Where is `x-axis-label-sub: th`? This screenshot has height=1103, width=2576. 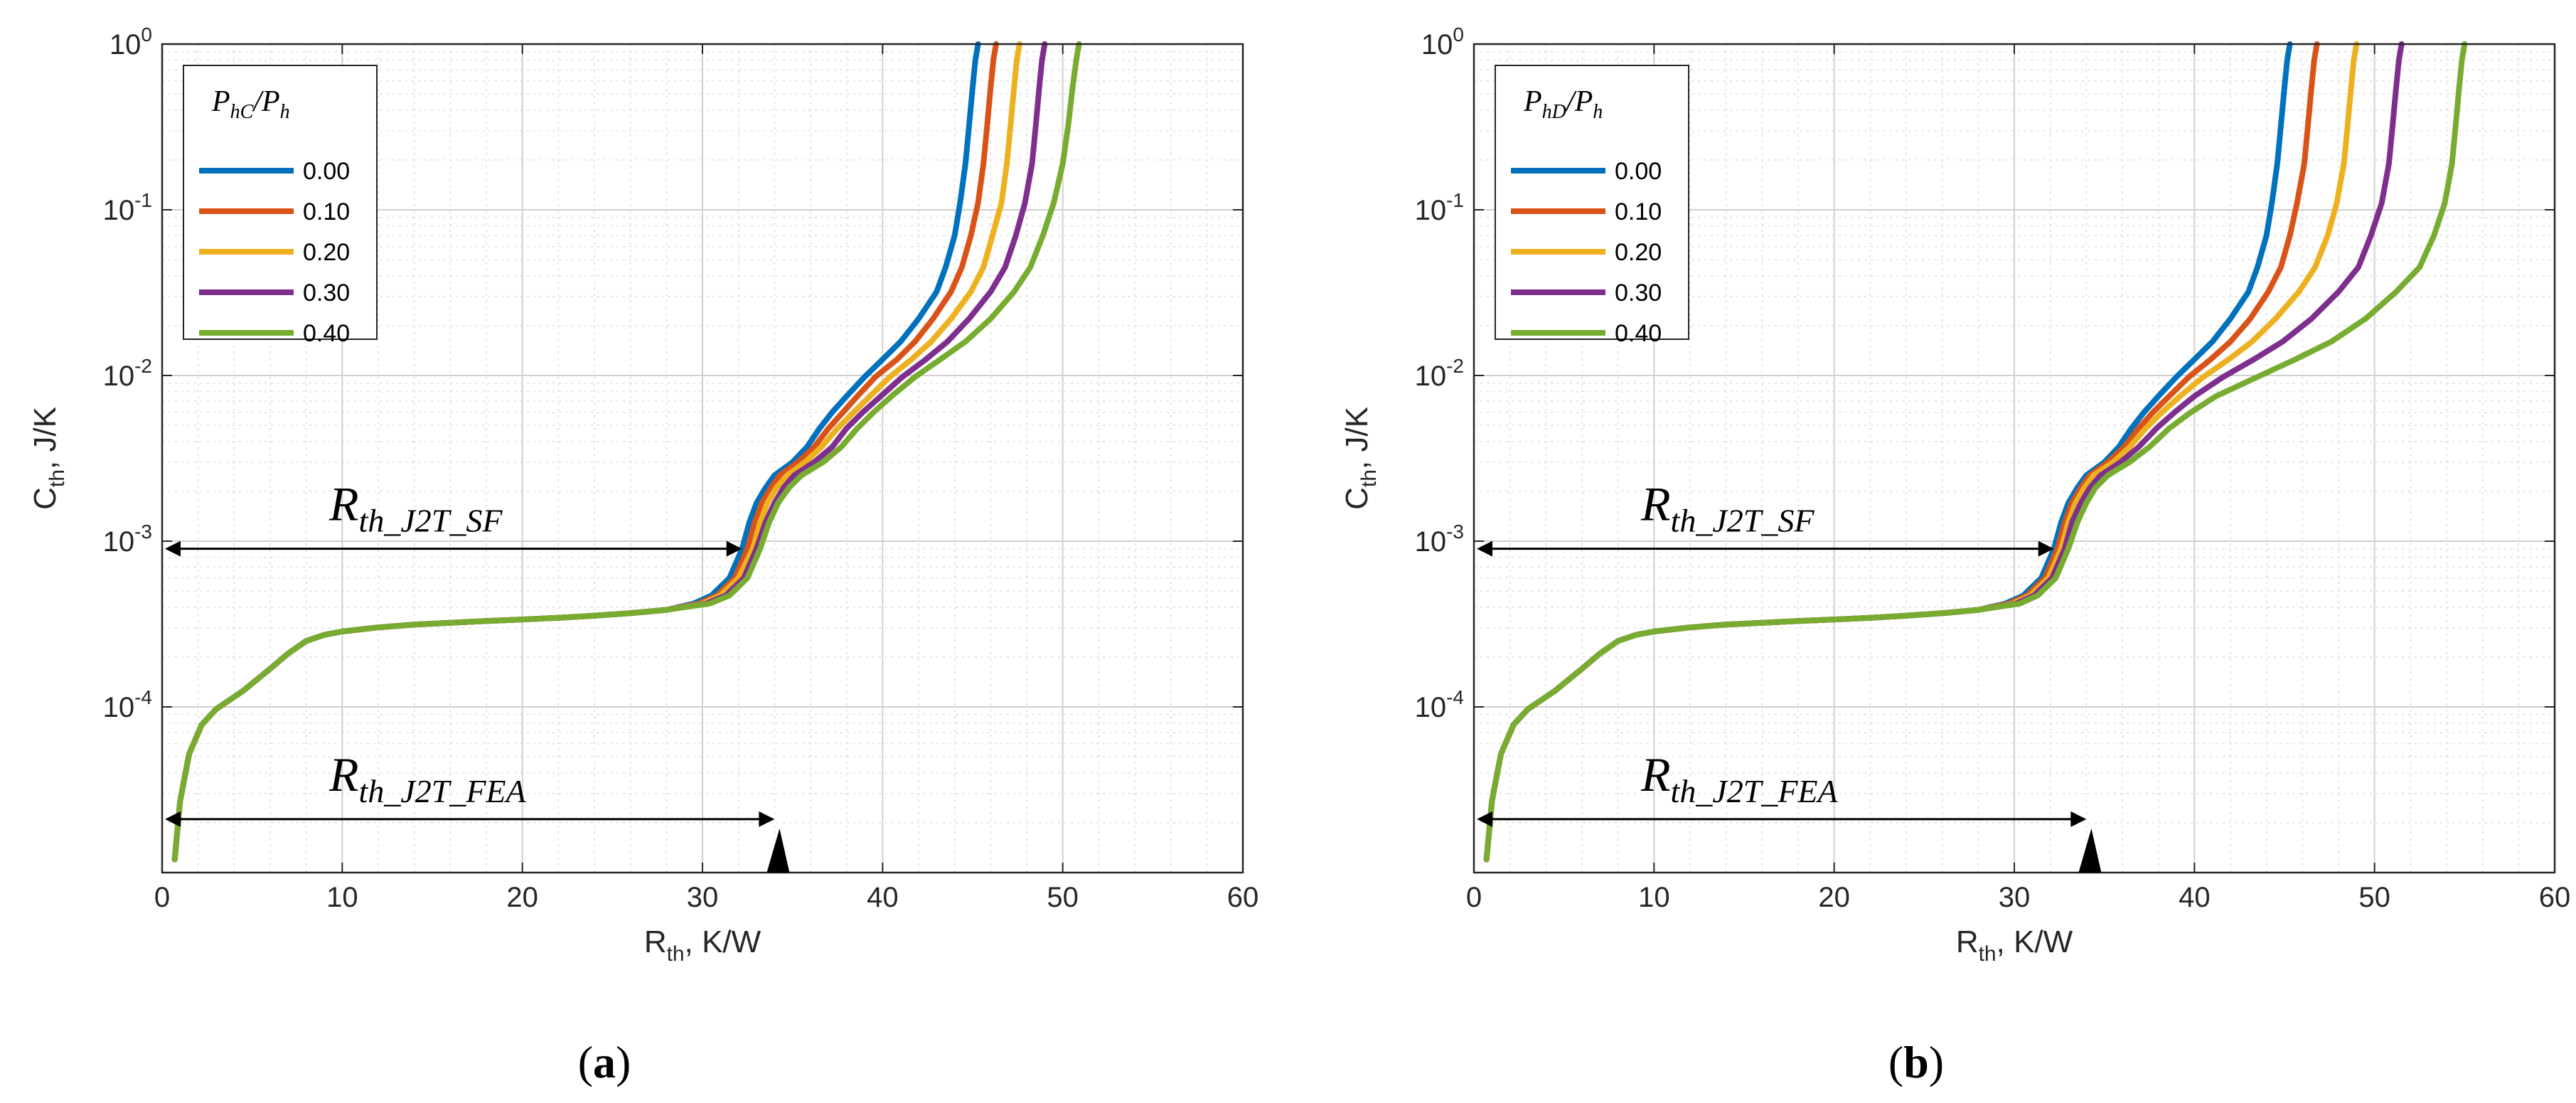 x-axis-label-sub: th is located at coordinates (1988, 954).